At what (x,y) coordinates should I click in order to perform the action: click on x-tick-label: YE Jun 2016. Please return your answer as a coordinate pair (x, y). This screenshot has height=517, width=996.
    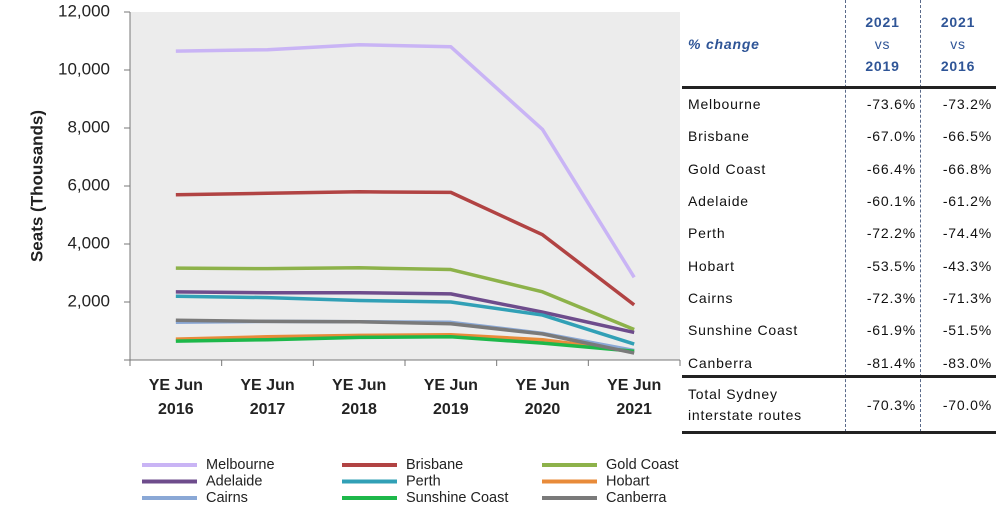
    Looking at the image, I should click on (175, 397).